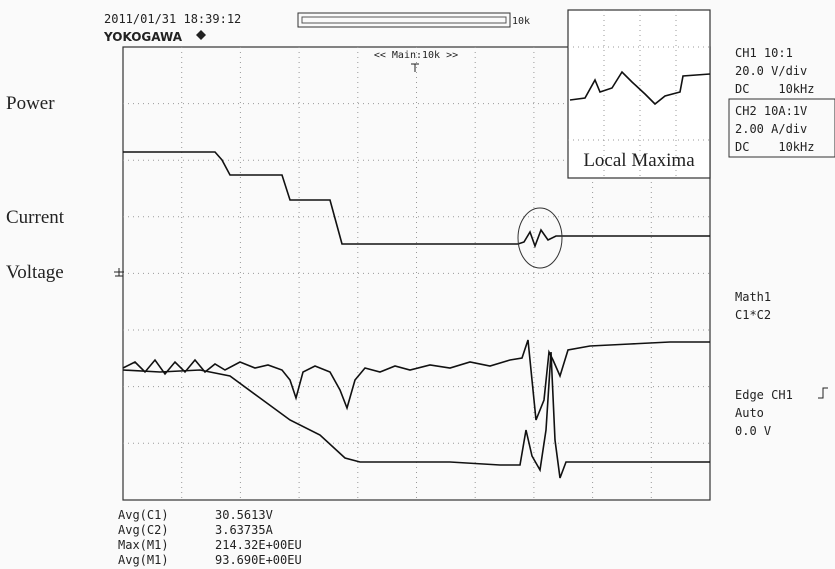  Describe the element at coordinates (415, 67) in the screenshot. I see `trigger-pos` at that location.